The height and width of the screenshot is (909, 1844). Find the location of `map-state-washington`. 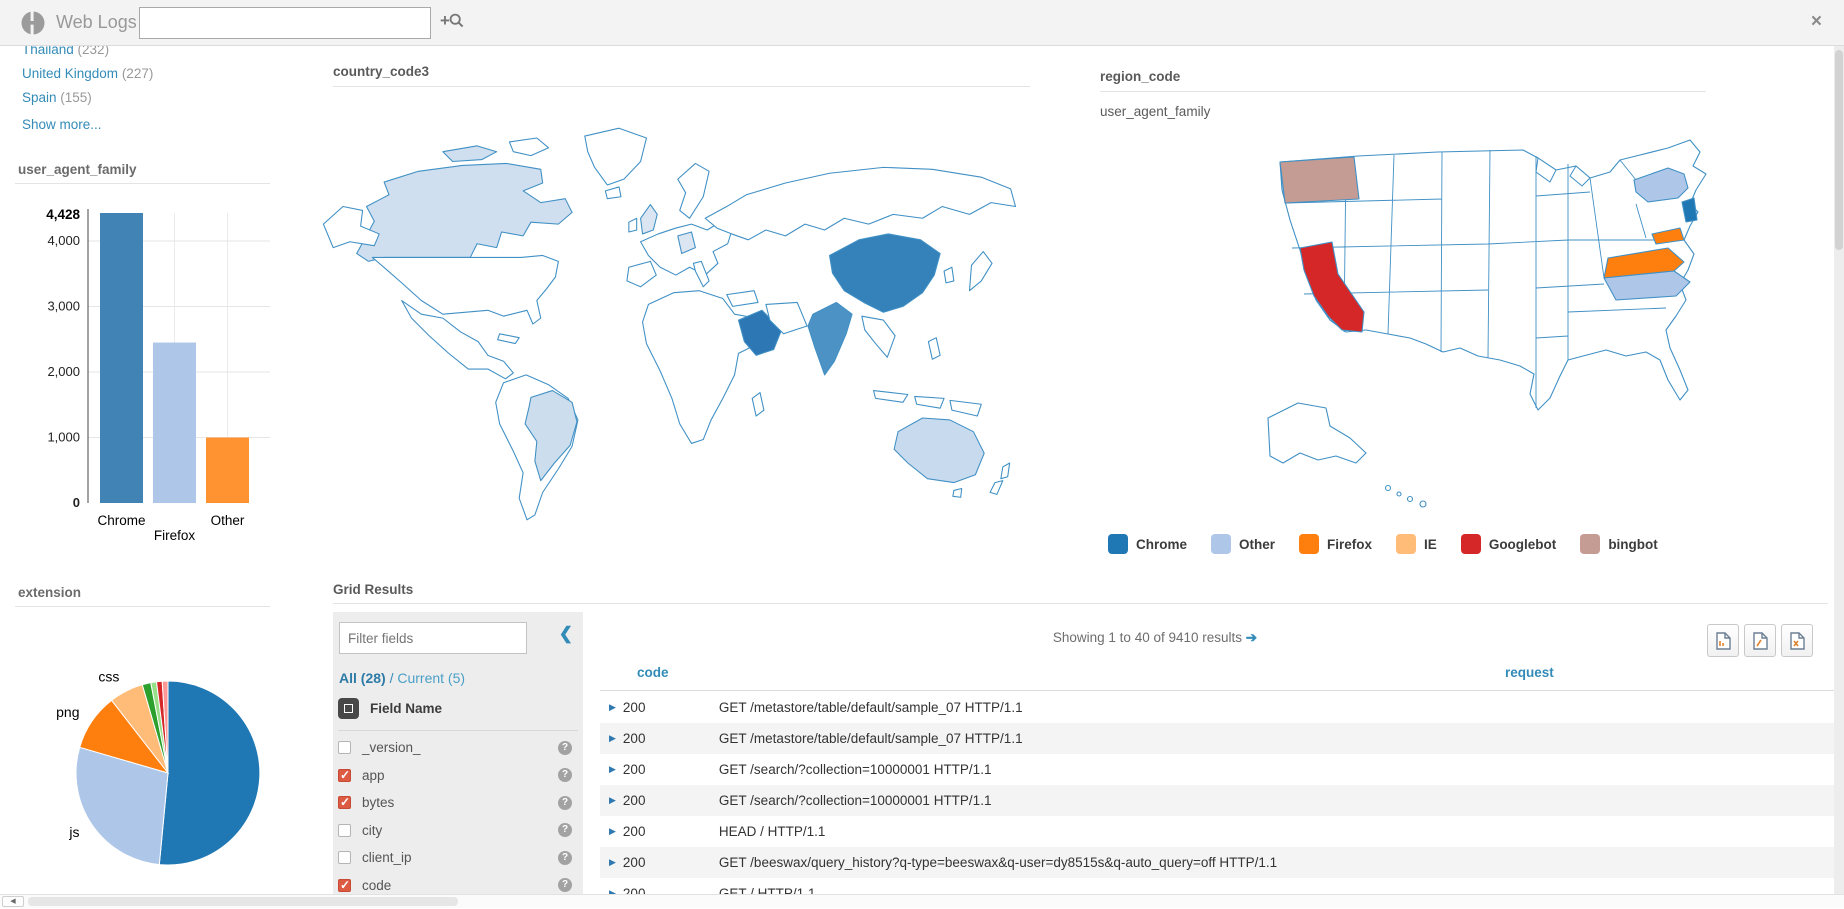

map-state-washington is located at coordinates (1319, 180).